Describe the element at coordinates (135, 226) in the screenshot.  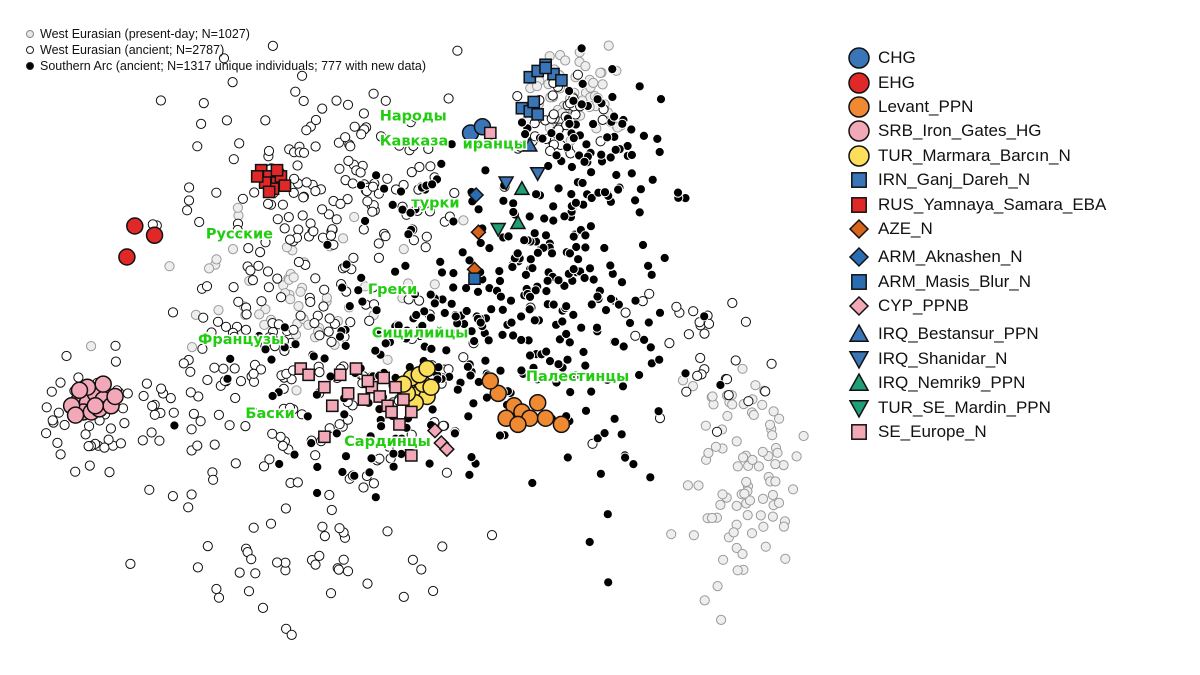
I see `point-ehg` at that location.